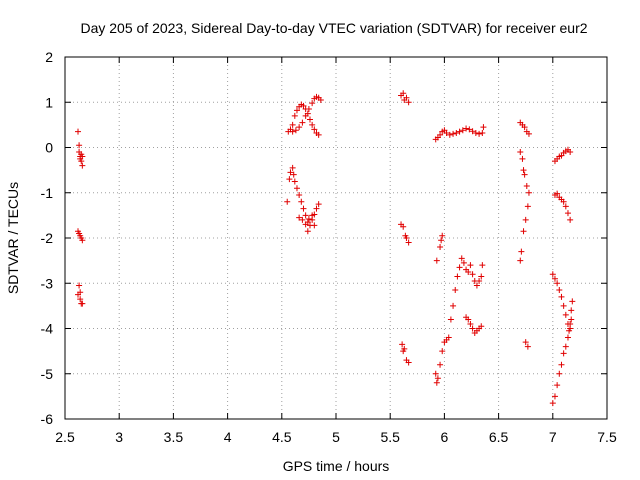 The height and width of the screenshot is (480, 640). Describe the element at coordinates (47, 419) in the screenshot. I see `y-tick-label: -6` at that location.